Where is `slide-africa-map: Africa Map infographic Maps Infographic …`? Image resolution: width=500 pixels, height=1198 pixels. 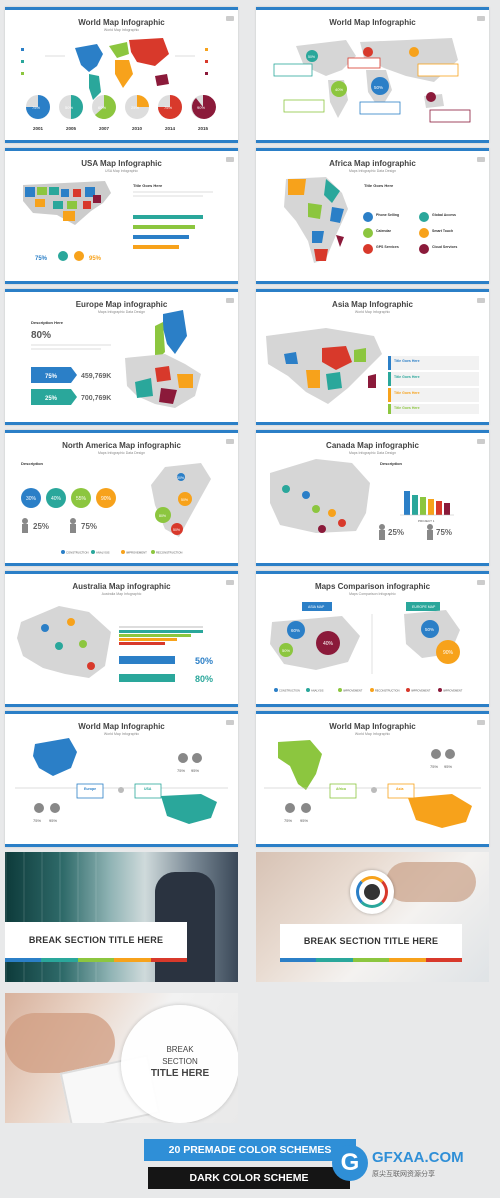
slide-africa-map: Africa Map infographic Maps Infographic … is located at coordinates (372, 216).